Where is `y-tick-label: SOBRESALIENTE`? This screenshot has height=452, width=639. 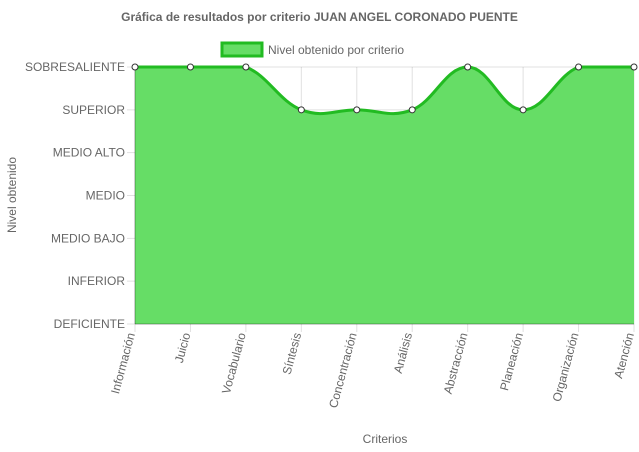
y-tick-label: SOBRESALIENTE is located at coordinates (75, 67).